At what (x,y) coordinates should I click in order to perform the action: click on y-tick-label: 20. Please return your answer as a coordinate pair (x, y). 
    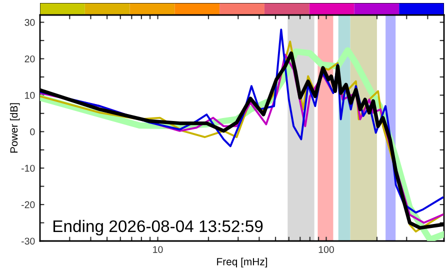
    Looking at the image, I should click on (29, 58).